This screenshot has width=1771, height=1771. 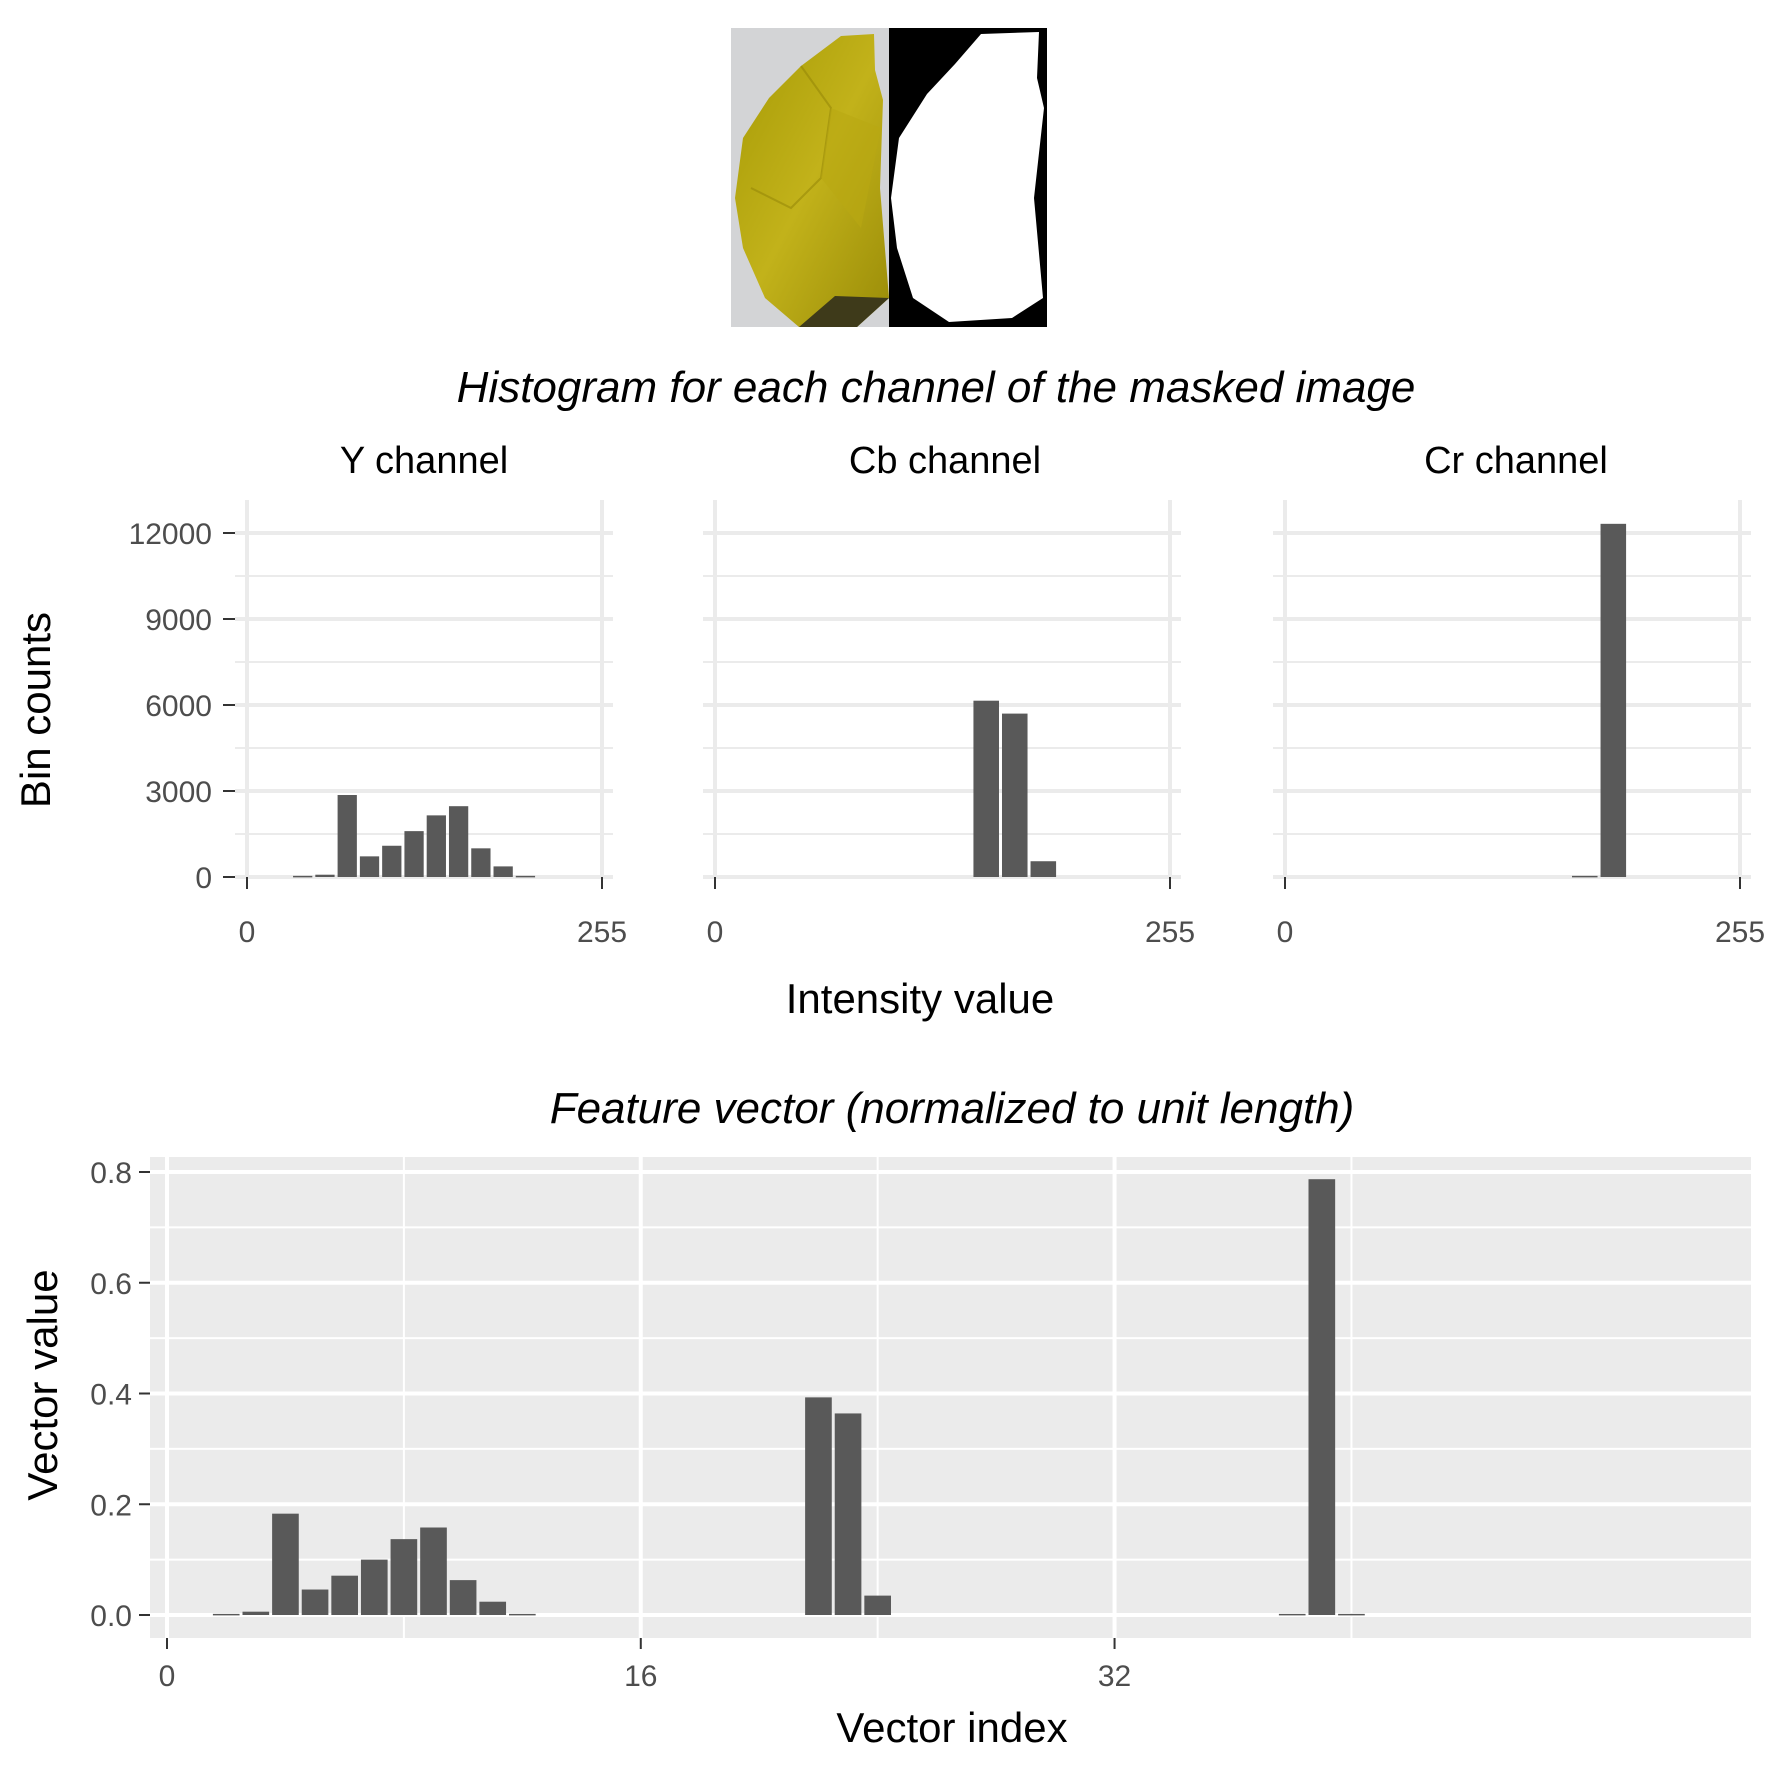 What do you see at coordinates (111, 1395) in the screenshot?
I see `y-tick-label: 0.4` at bounding box center [111, 1395].